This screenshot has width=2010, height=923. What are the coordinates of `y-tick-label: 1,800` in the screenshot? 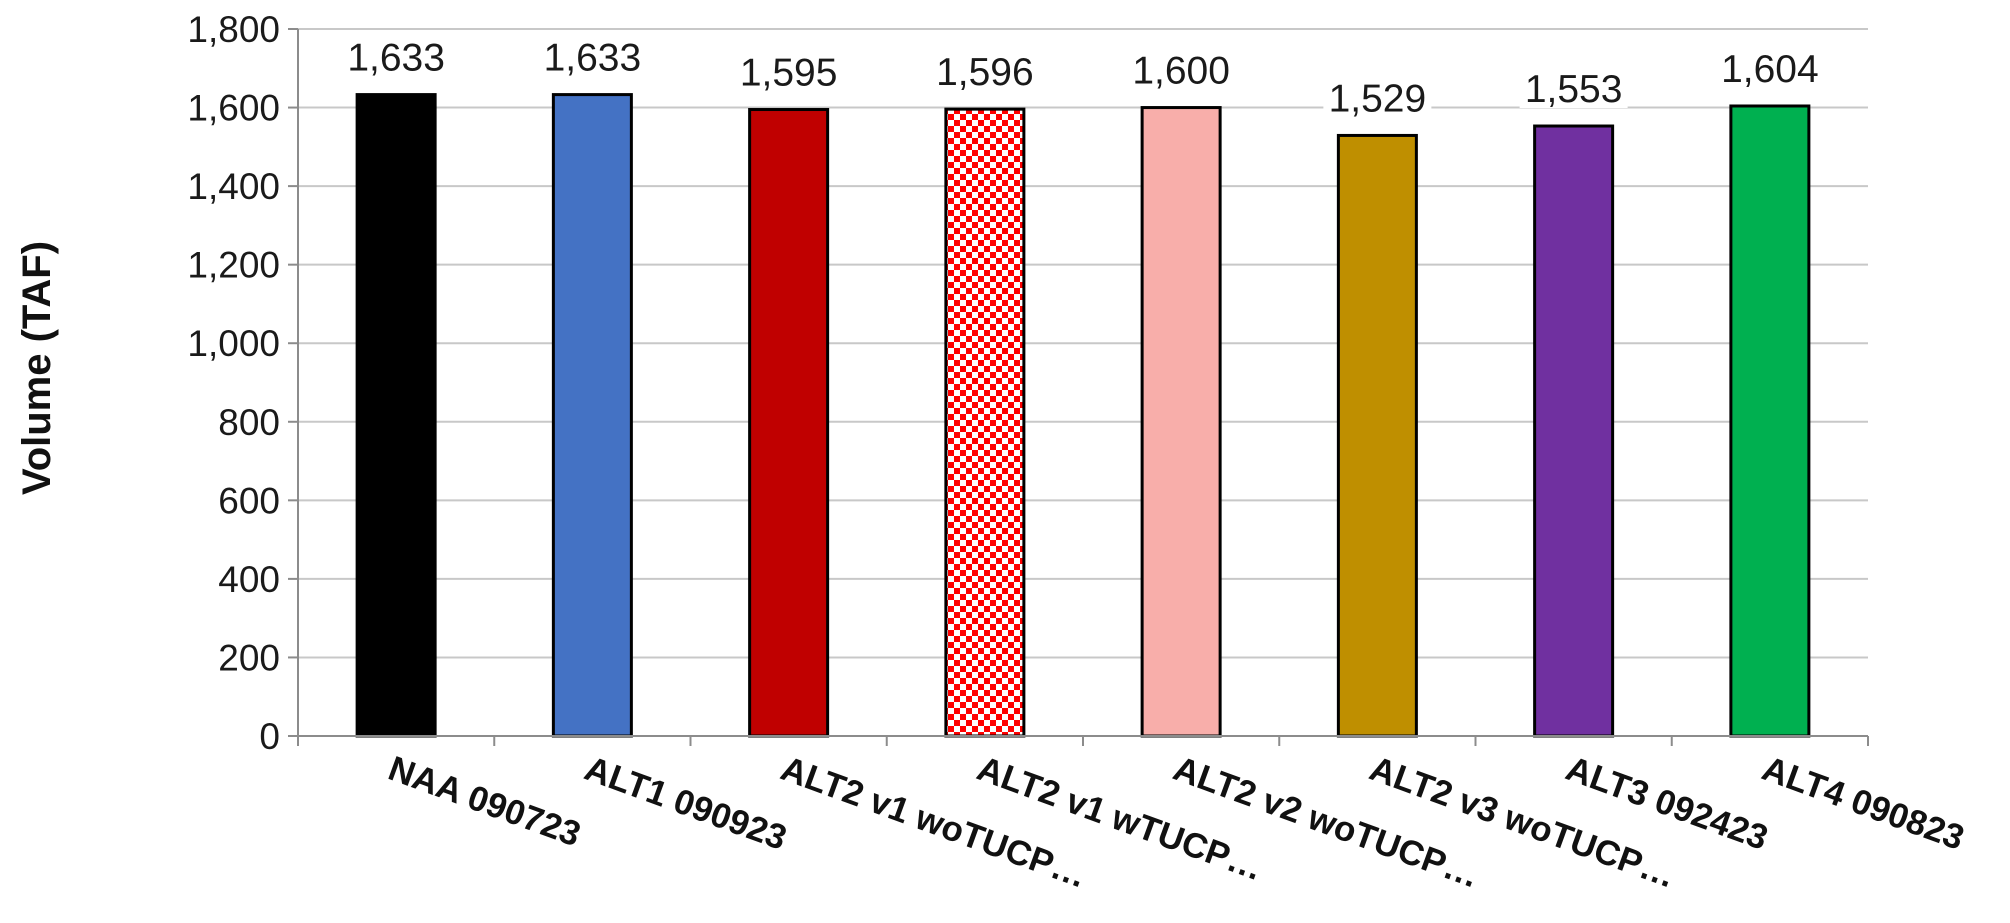 It's located at (233, 29).